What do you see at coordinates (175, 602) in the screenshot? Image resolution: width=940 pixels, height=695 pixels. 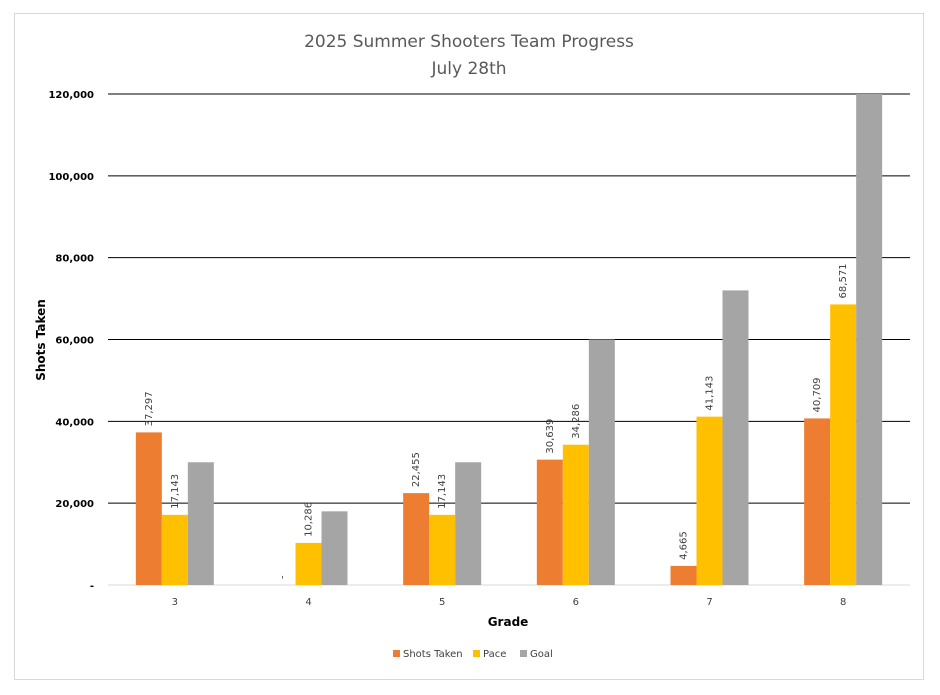 I see `x-tick-label: 3` at bounding box center [175, 602].